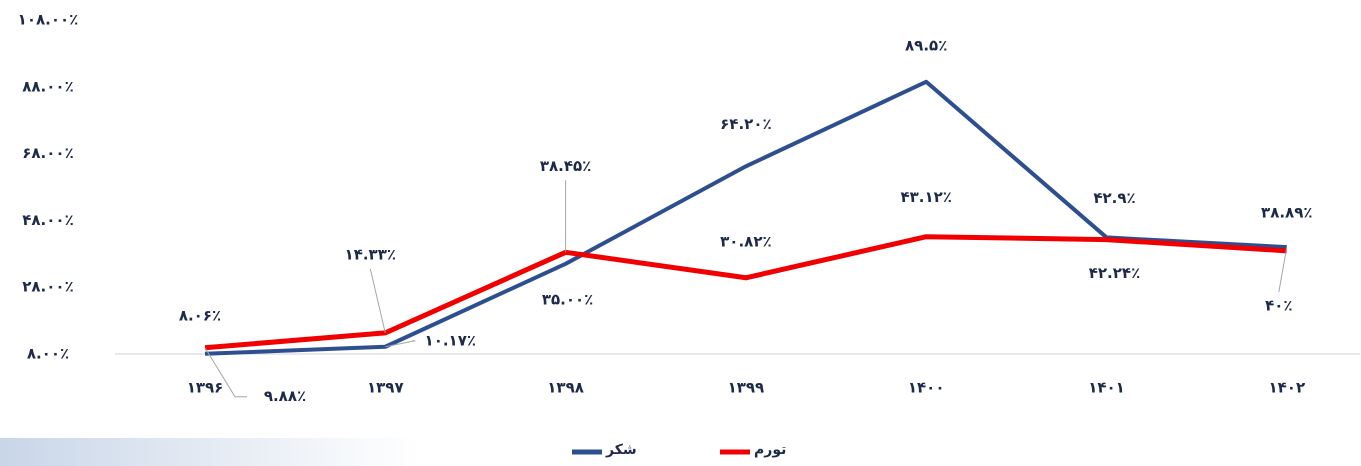 The width and height of the screenshot is (1361, 466). Describe the element at coordinates (926, 388) in the screenshot. I see `x-tick-label: ۱۴۰۰` at that location.